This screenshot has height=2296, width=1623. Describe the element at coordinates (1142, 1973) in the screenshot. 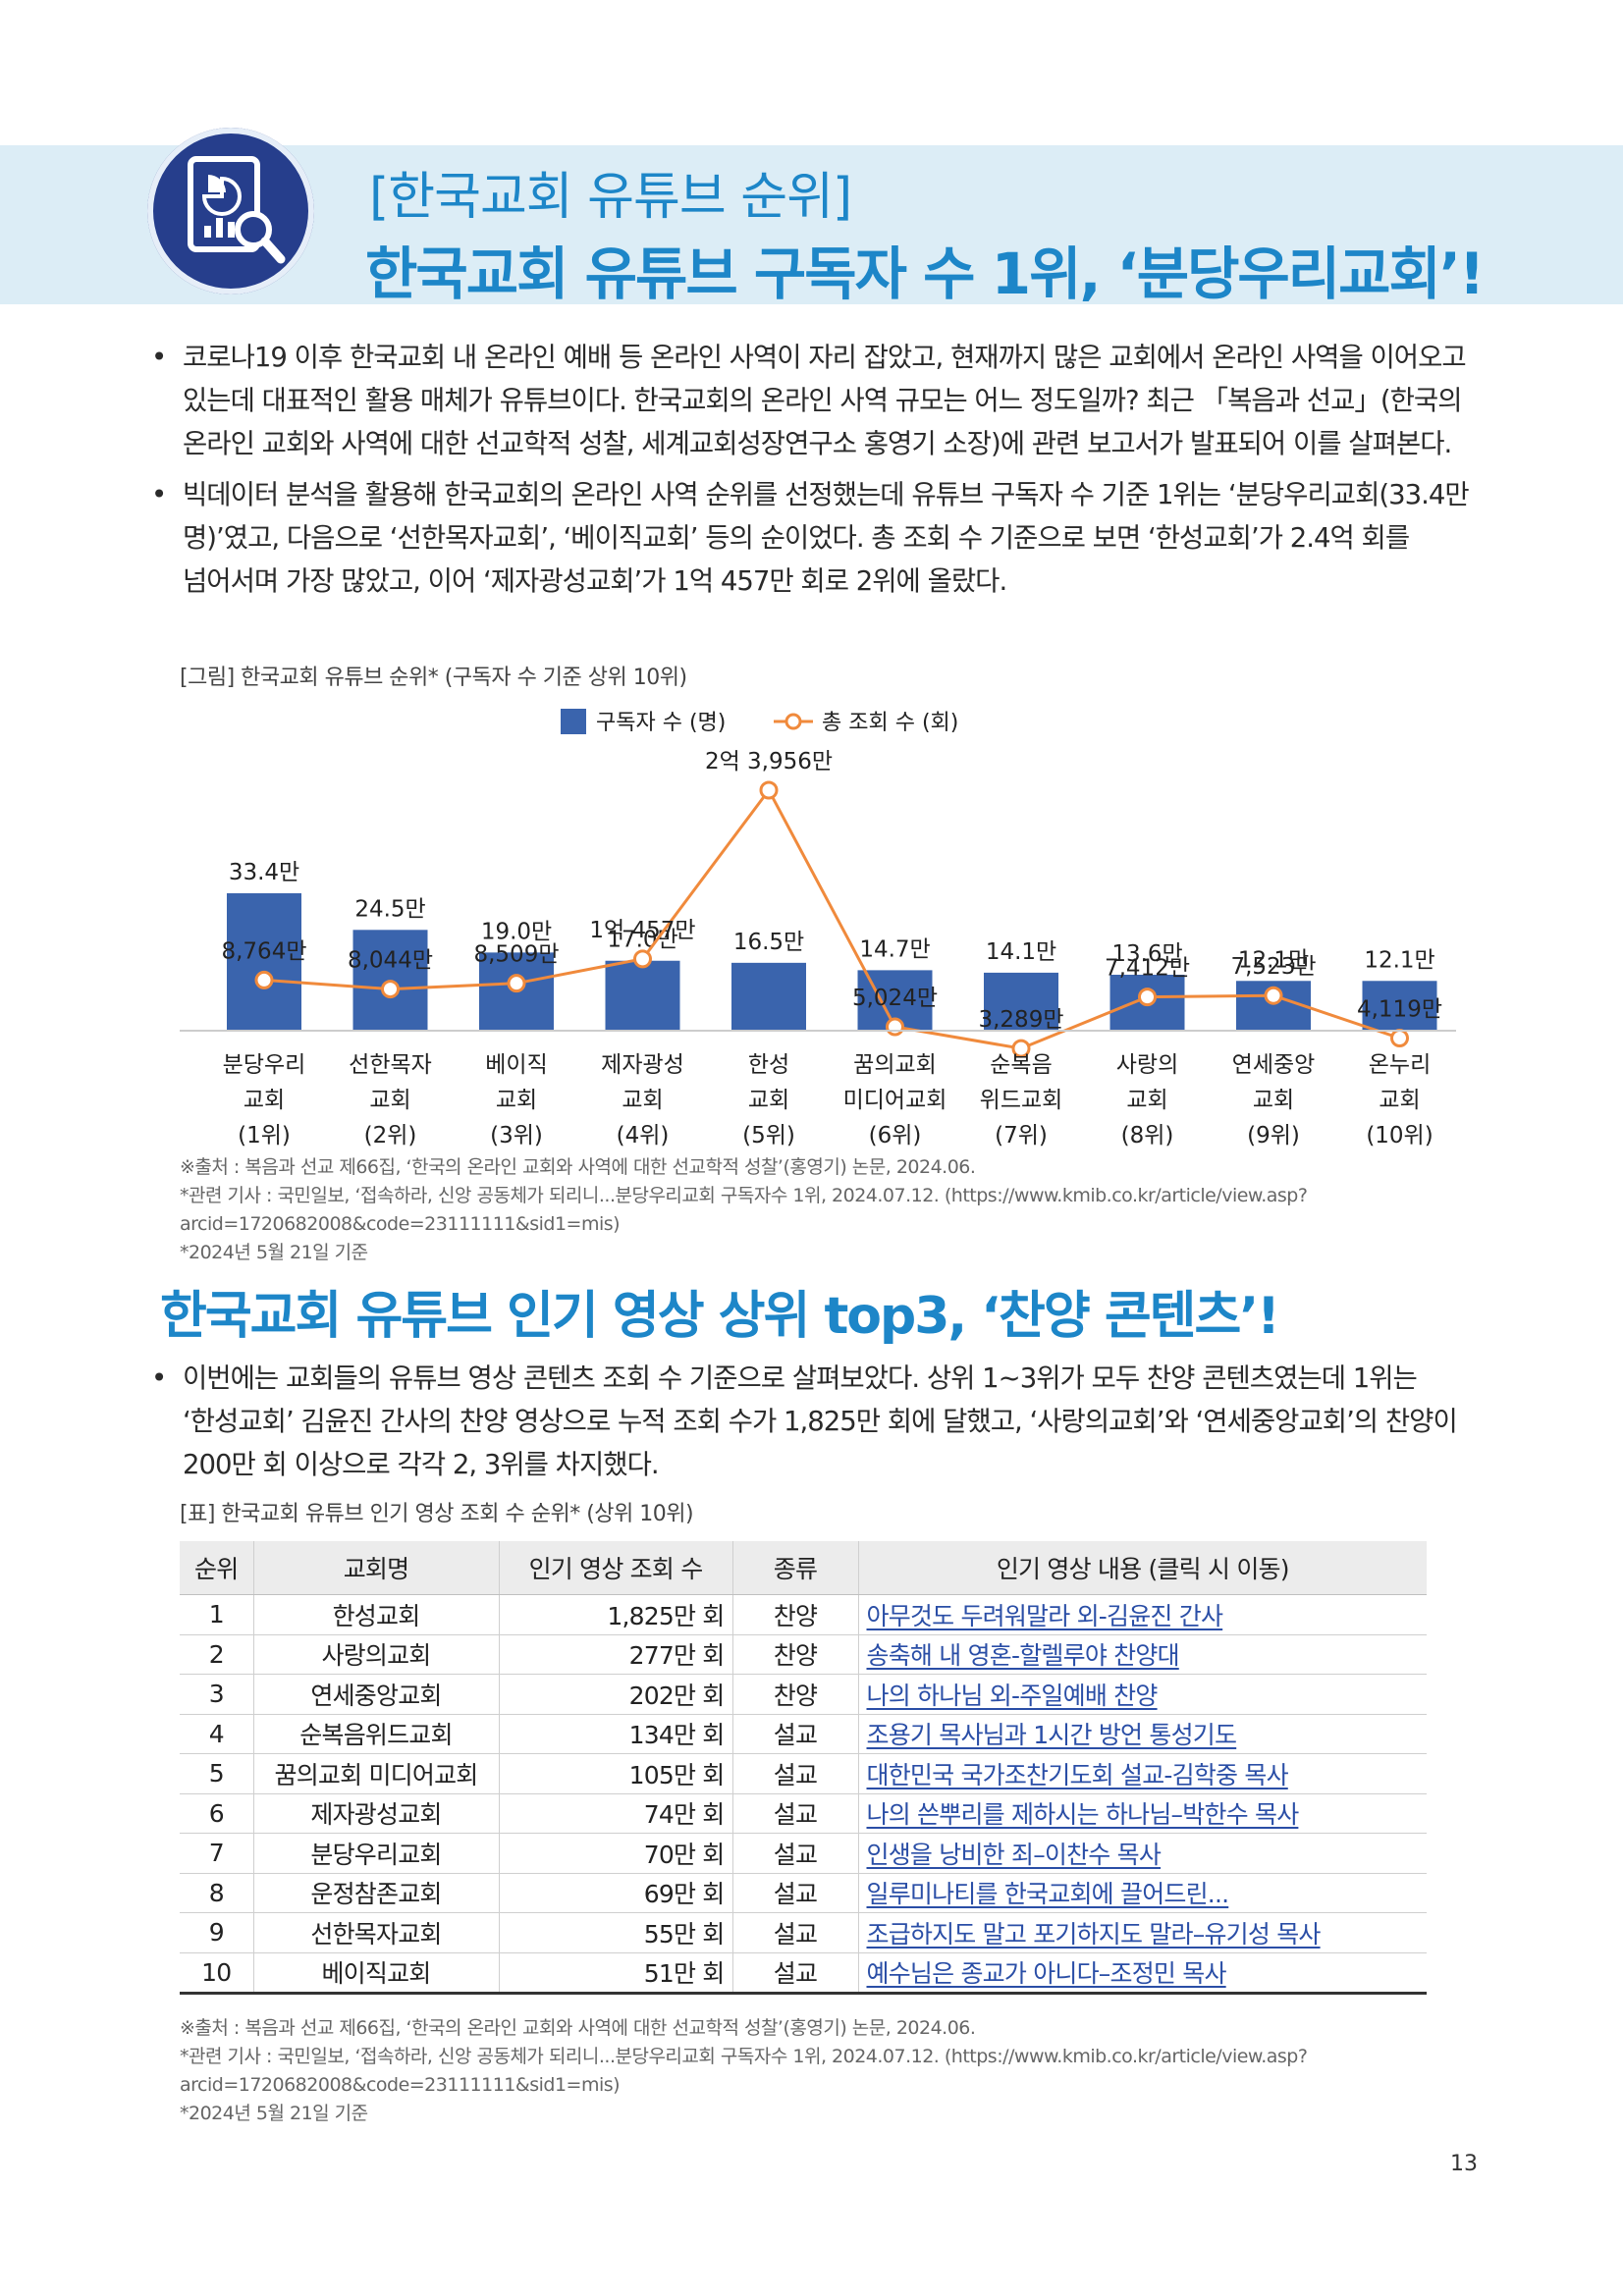

I see `video-link: 예수님은 종교가 아니다–조정민 목사` at that location.